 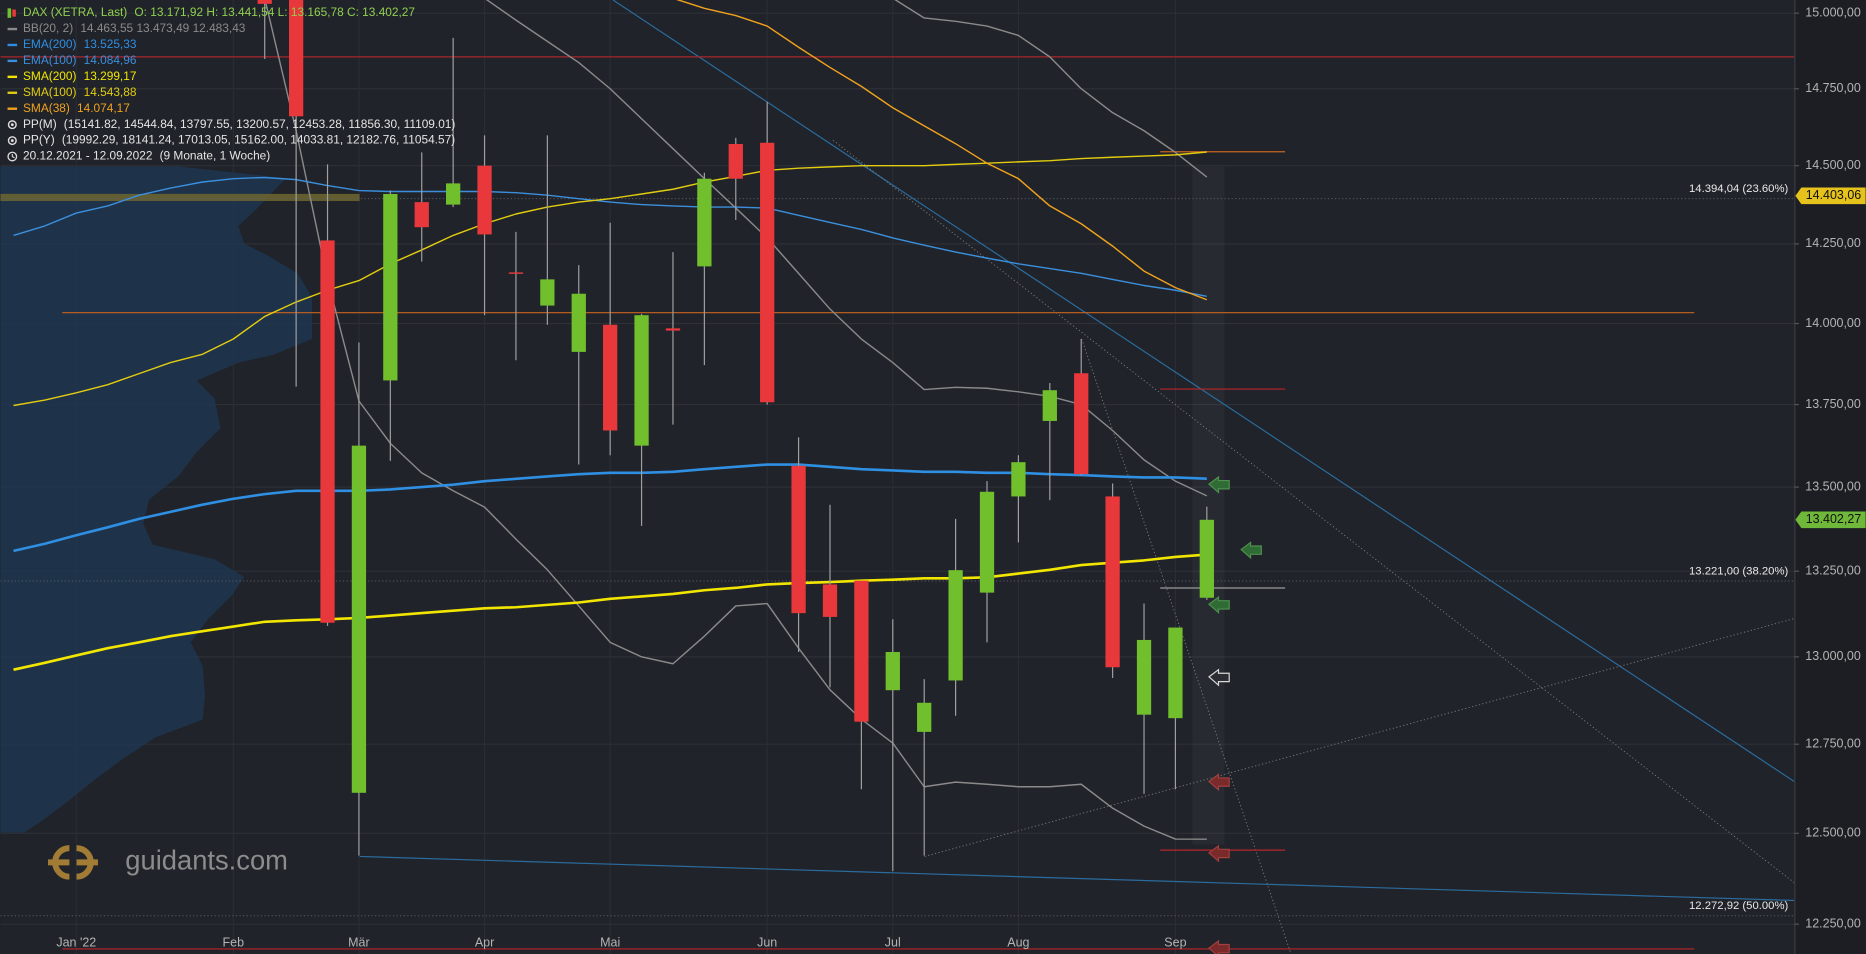 I want to click on y-tick-label: 13.750,00, so click(x=1833, y=404).